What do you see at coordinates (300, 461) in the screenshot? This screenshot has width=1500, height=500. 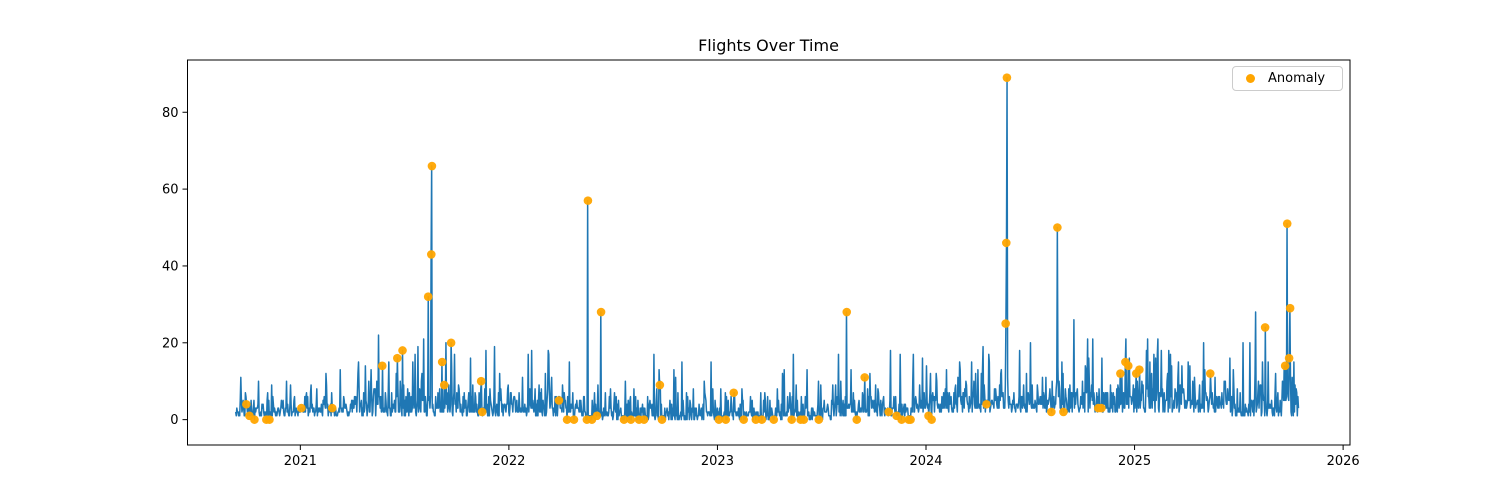 I see `x-tick-label: 2021` at bounding box center [300, 461].